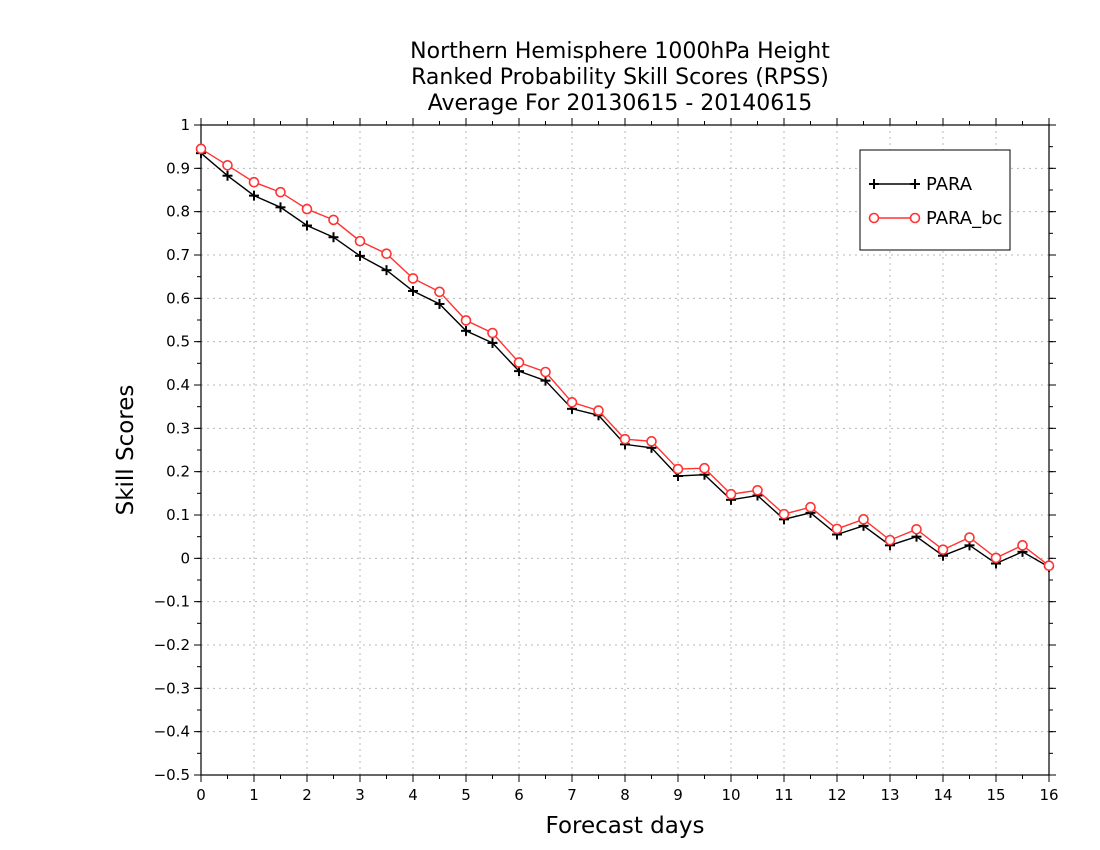  I want to click on x-tick-label-3: 3, so click(360, 795).